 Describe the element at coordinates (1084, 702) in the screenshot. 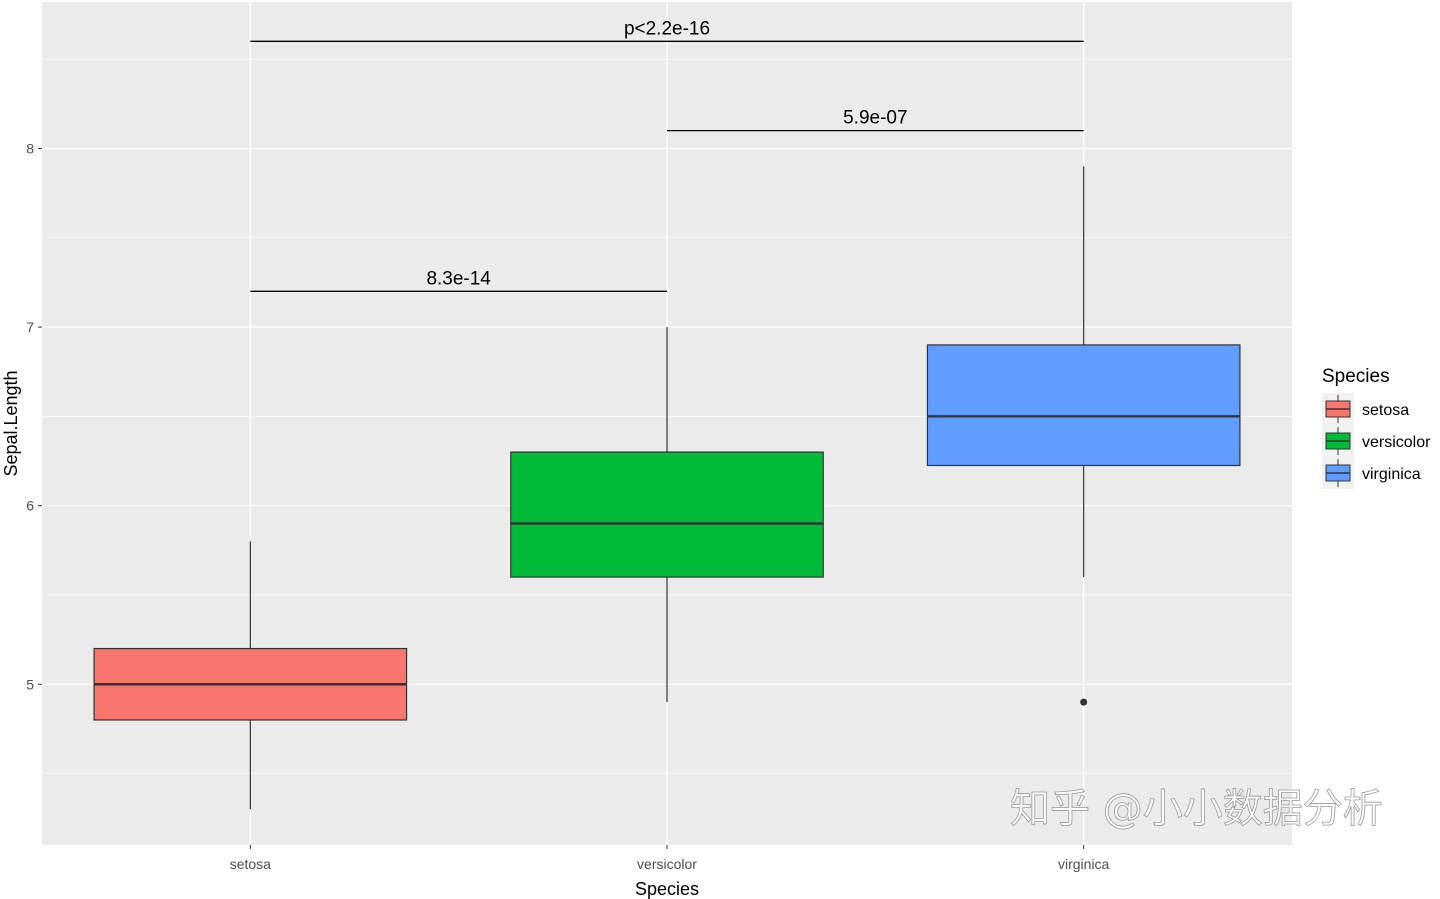

I see `outlier-point` at that location.